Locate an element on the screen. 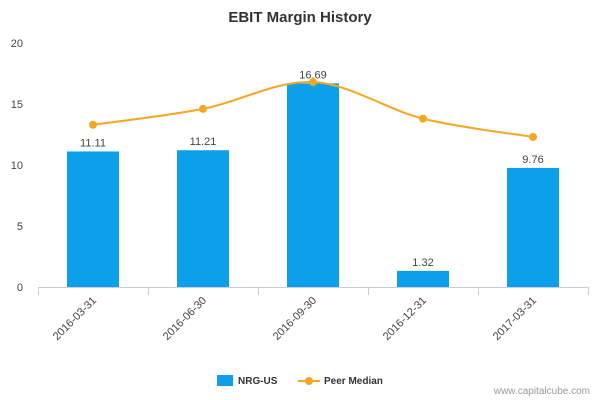 This screenshot has height=400, width=600. chart-title: EBIT Margin History is located at coordinates (300, 17).